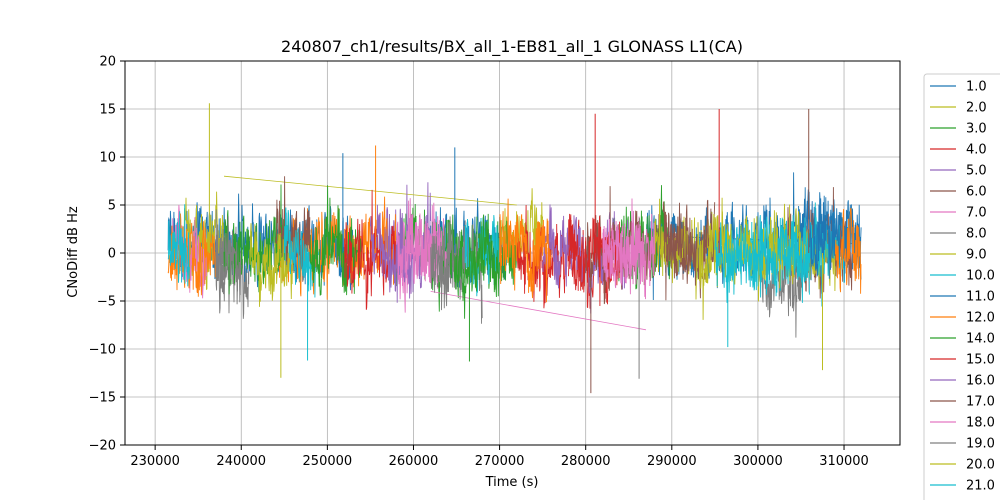 The width and height of the screenshot is (1000, 500). What do you see at coordinates (976, 150) in the screenshot?
I see `legend-label: 4.0` at bounding box center [976, 150].